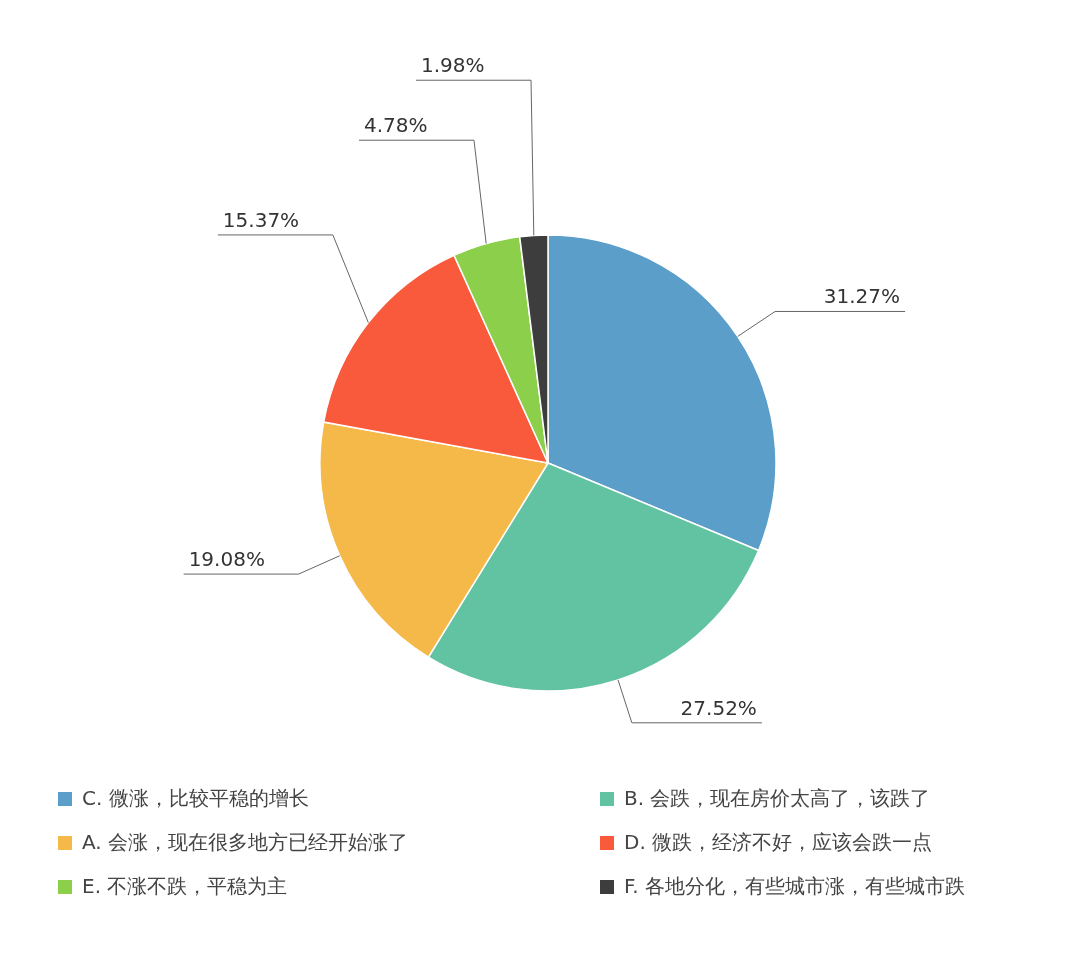  What do you see at coordinates (777, 798) in the screenshot?
I see `legend-label: B. 会跌，现在房价太高了，该跌了` at bounding box center [777, 798].